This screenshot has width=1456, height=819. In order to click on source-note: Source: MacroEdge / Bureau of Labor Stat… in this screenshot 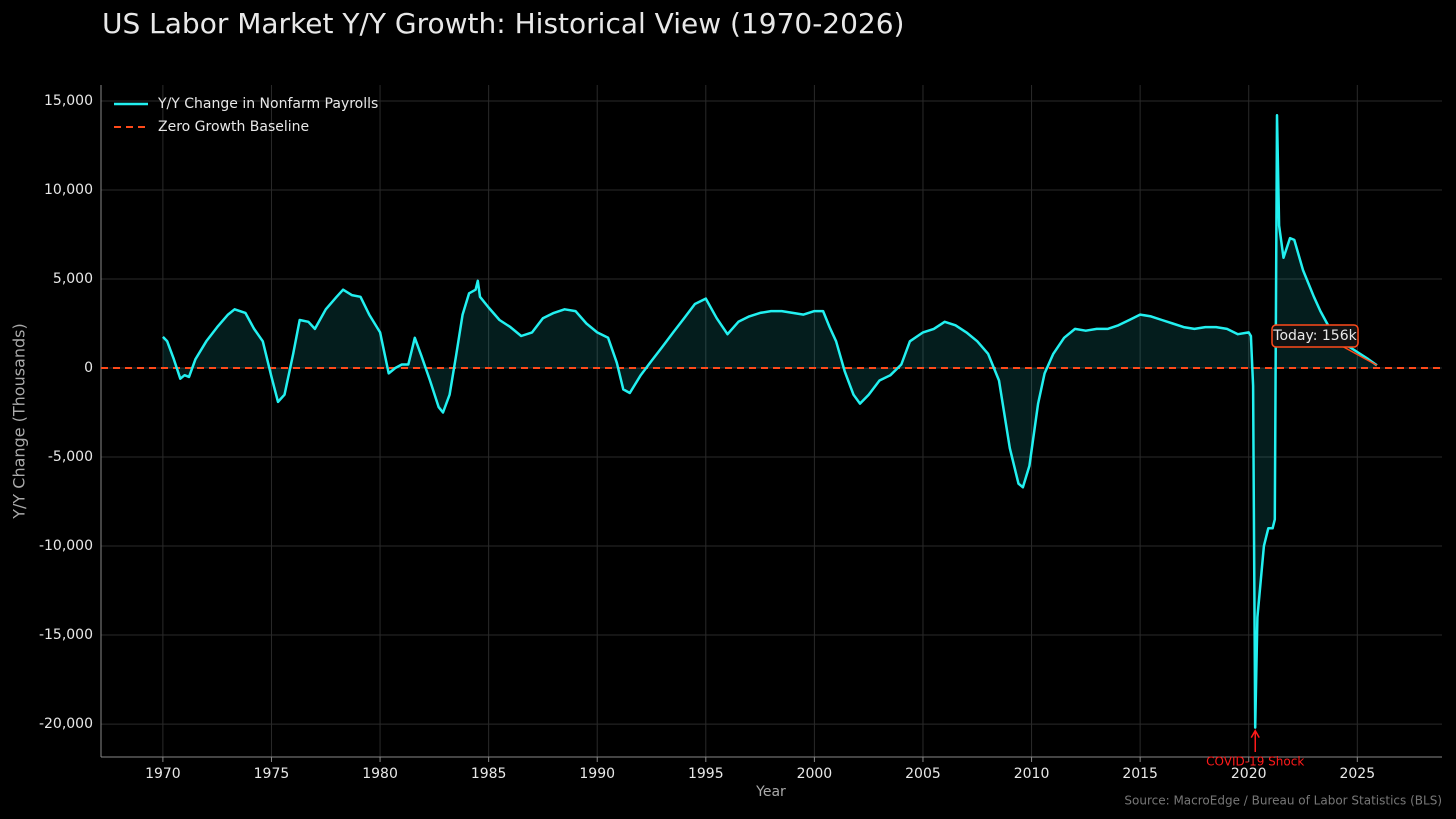, I will do `click(1283, 801)`.